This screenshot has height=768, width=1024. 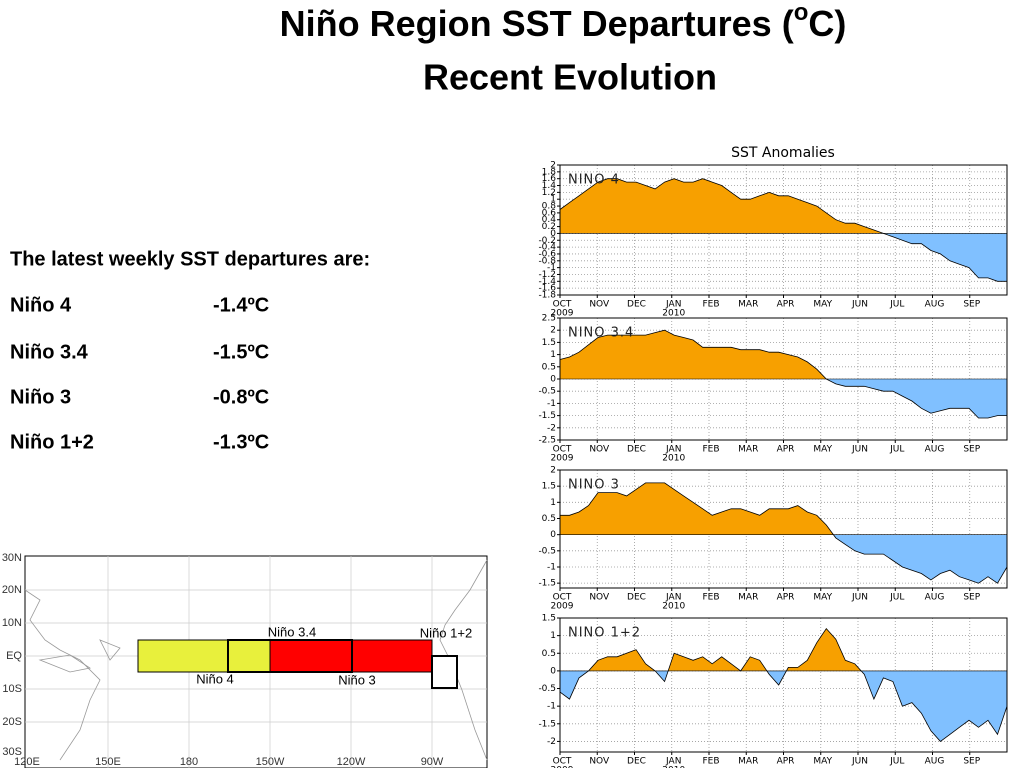 What do you see at coordinates (547, 289) in the screenshot?
I see `y-tick-label: -1.6` at bounding box center [547, 289].